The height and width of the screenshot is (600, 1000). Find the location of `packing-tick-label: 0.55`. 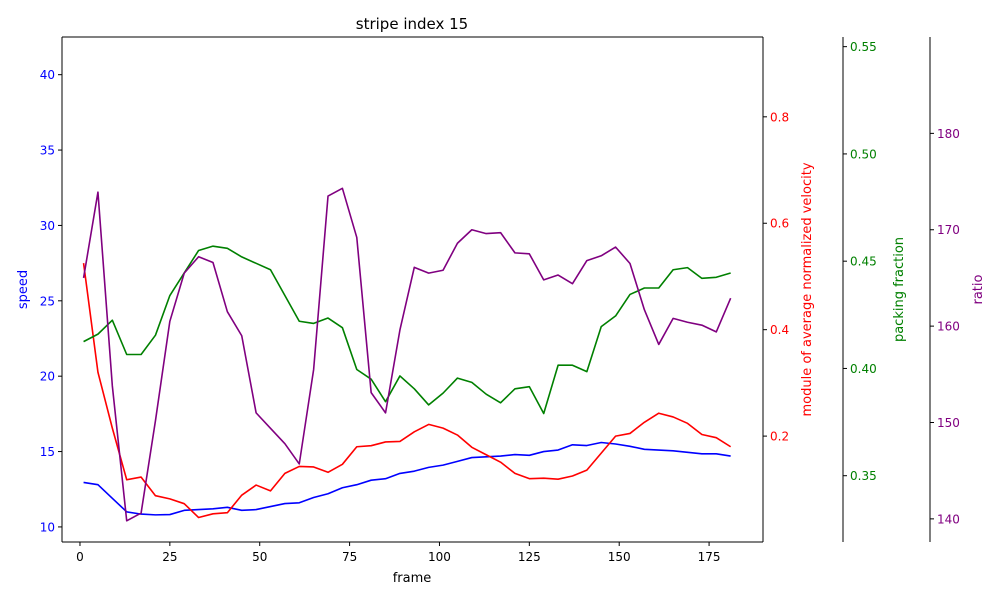

packing-tick-label: 0.55 is located at coordinates (863, 47).